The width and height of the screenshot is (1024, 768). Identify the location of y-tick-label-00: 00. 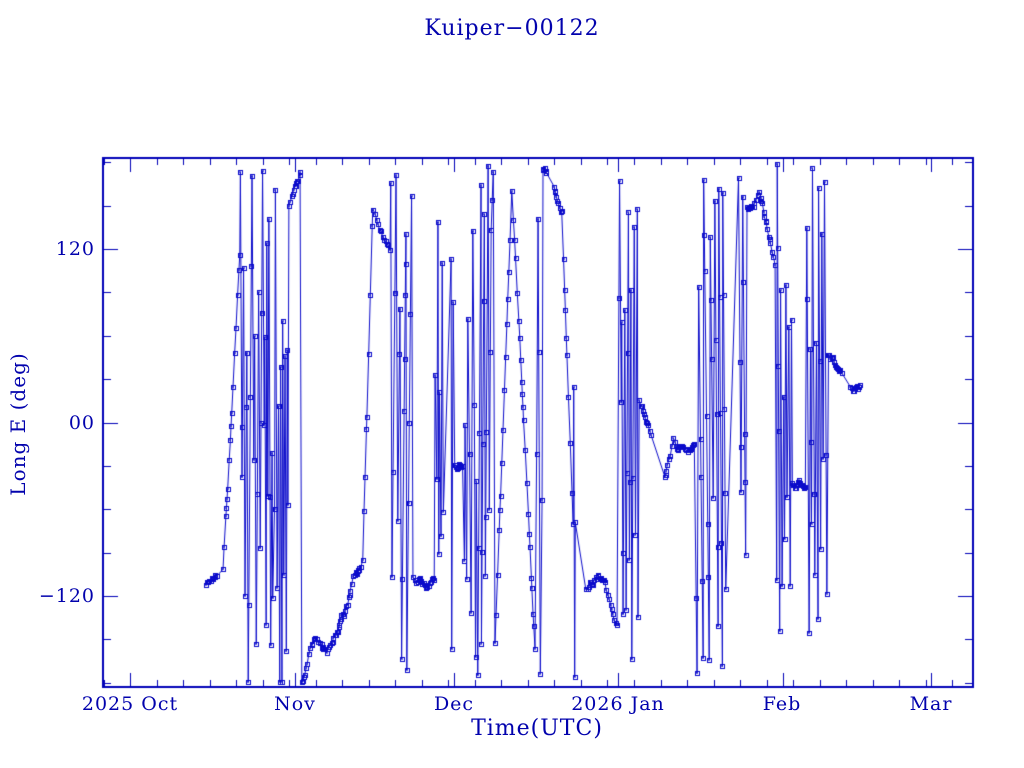
(81, 423).